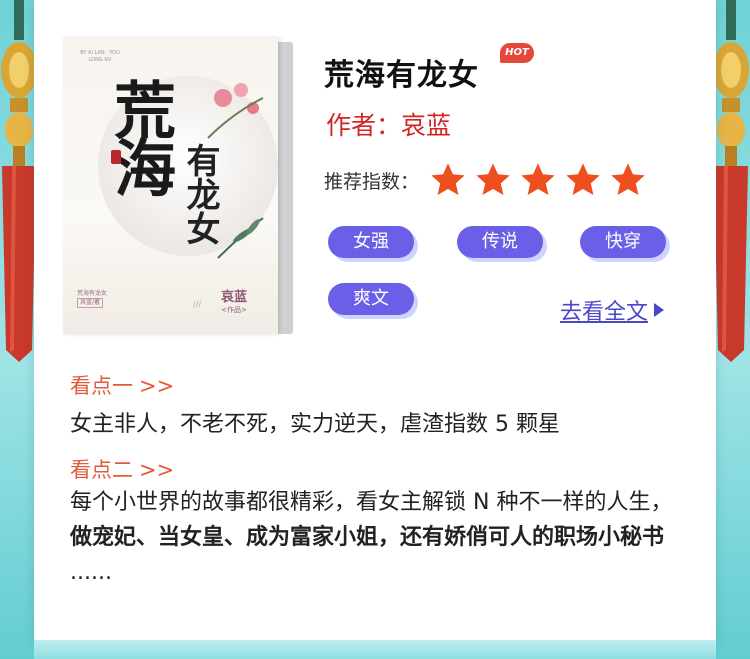 The height and width of the screenshot is (659, 750). What do you see at coordinates (101, 470) in the screenshot?
I see `highlight-2-title-text: 看点二` at bounding box center [101, 470].